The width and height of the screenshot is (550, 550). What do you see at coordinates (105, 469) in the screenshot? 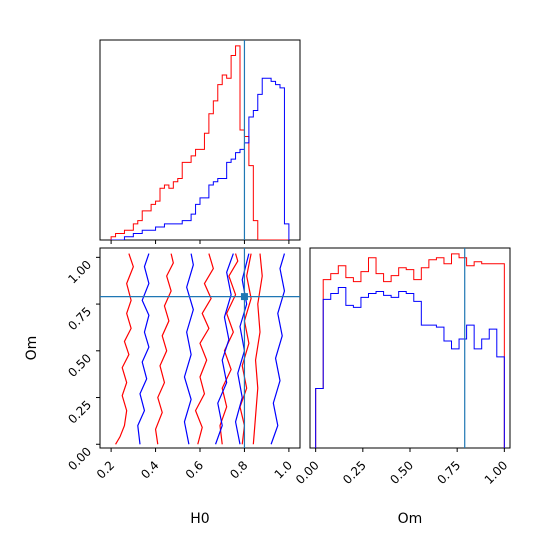
I see `contour-xtick-label-1: 0.2` at bounding box center [105, 469].